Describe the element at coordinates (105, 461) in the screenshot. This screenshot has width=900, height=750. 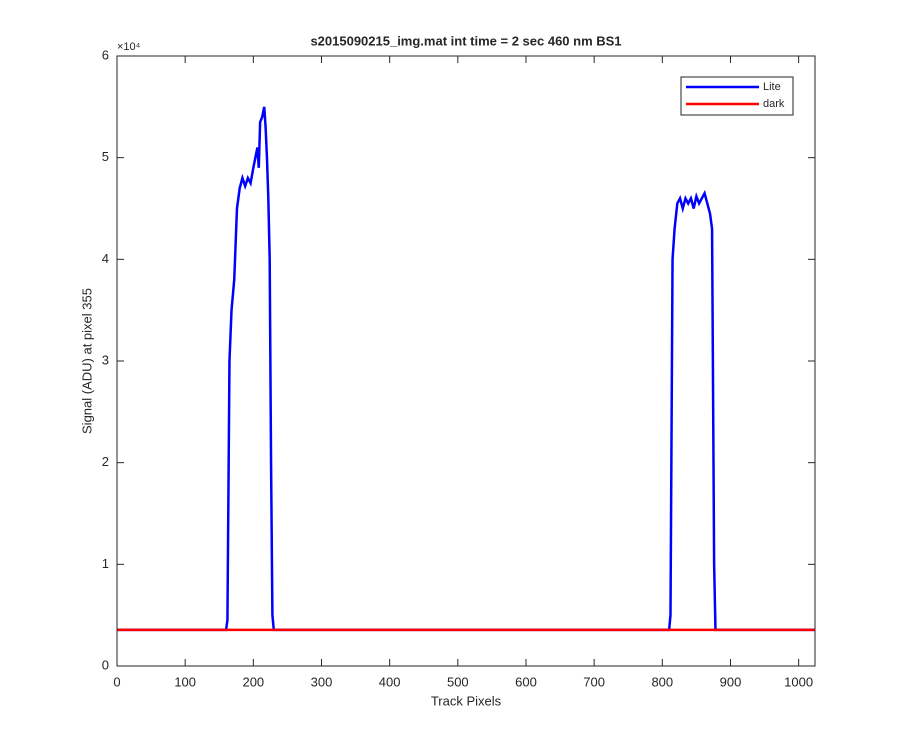
I see `y-tick-label: 2` at that location.